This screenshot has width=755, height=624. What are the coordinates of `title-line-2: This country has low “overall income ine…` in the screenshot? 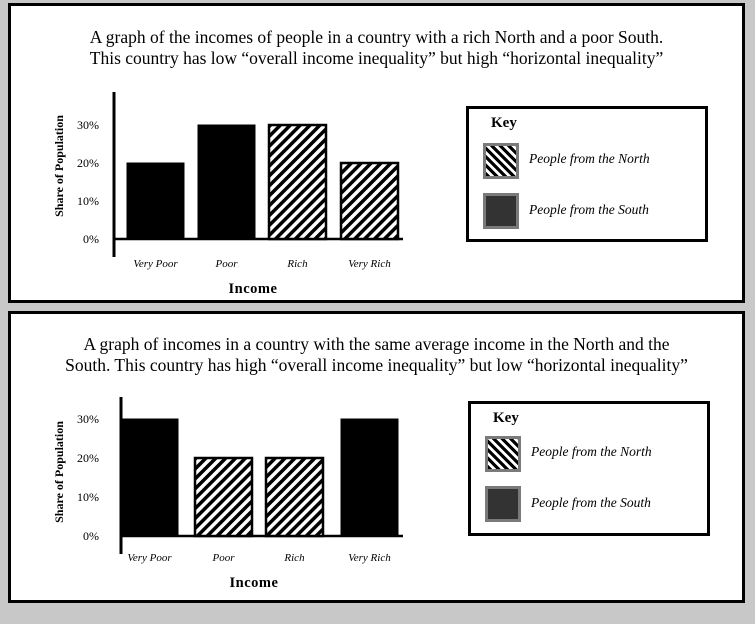 It's located at (376, 58).